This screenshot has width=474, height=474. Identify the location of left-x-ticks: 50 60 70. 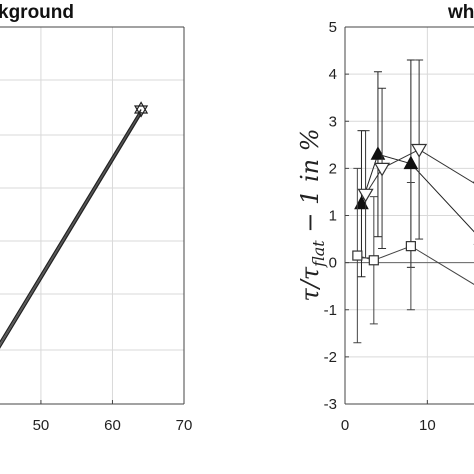
(113, 417).